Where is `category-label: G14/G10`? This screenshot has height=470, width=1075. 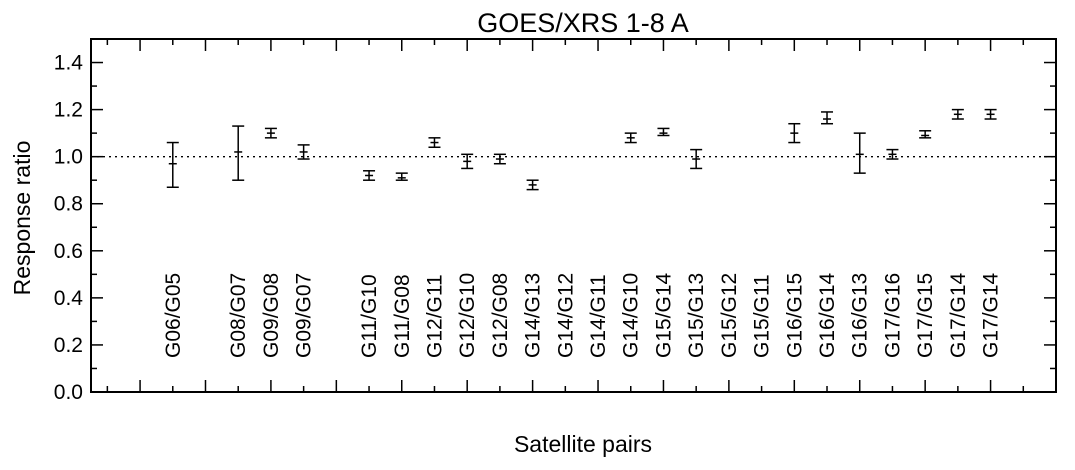
category-label: G14/G10 is located at coordinates (631, 315).